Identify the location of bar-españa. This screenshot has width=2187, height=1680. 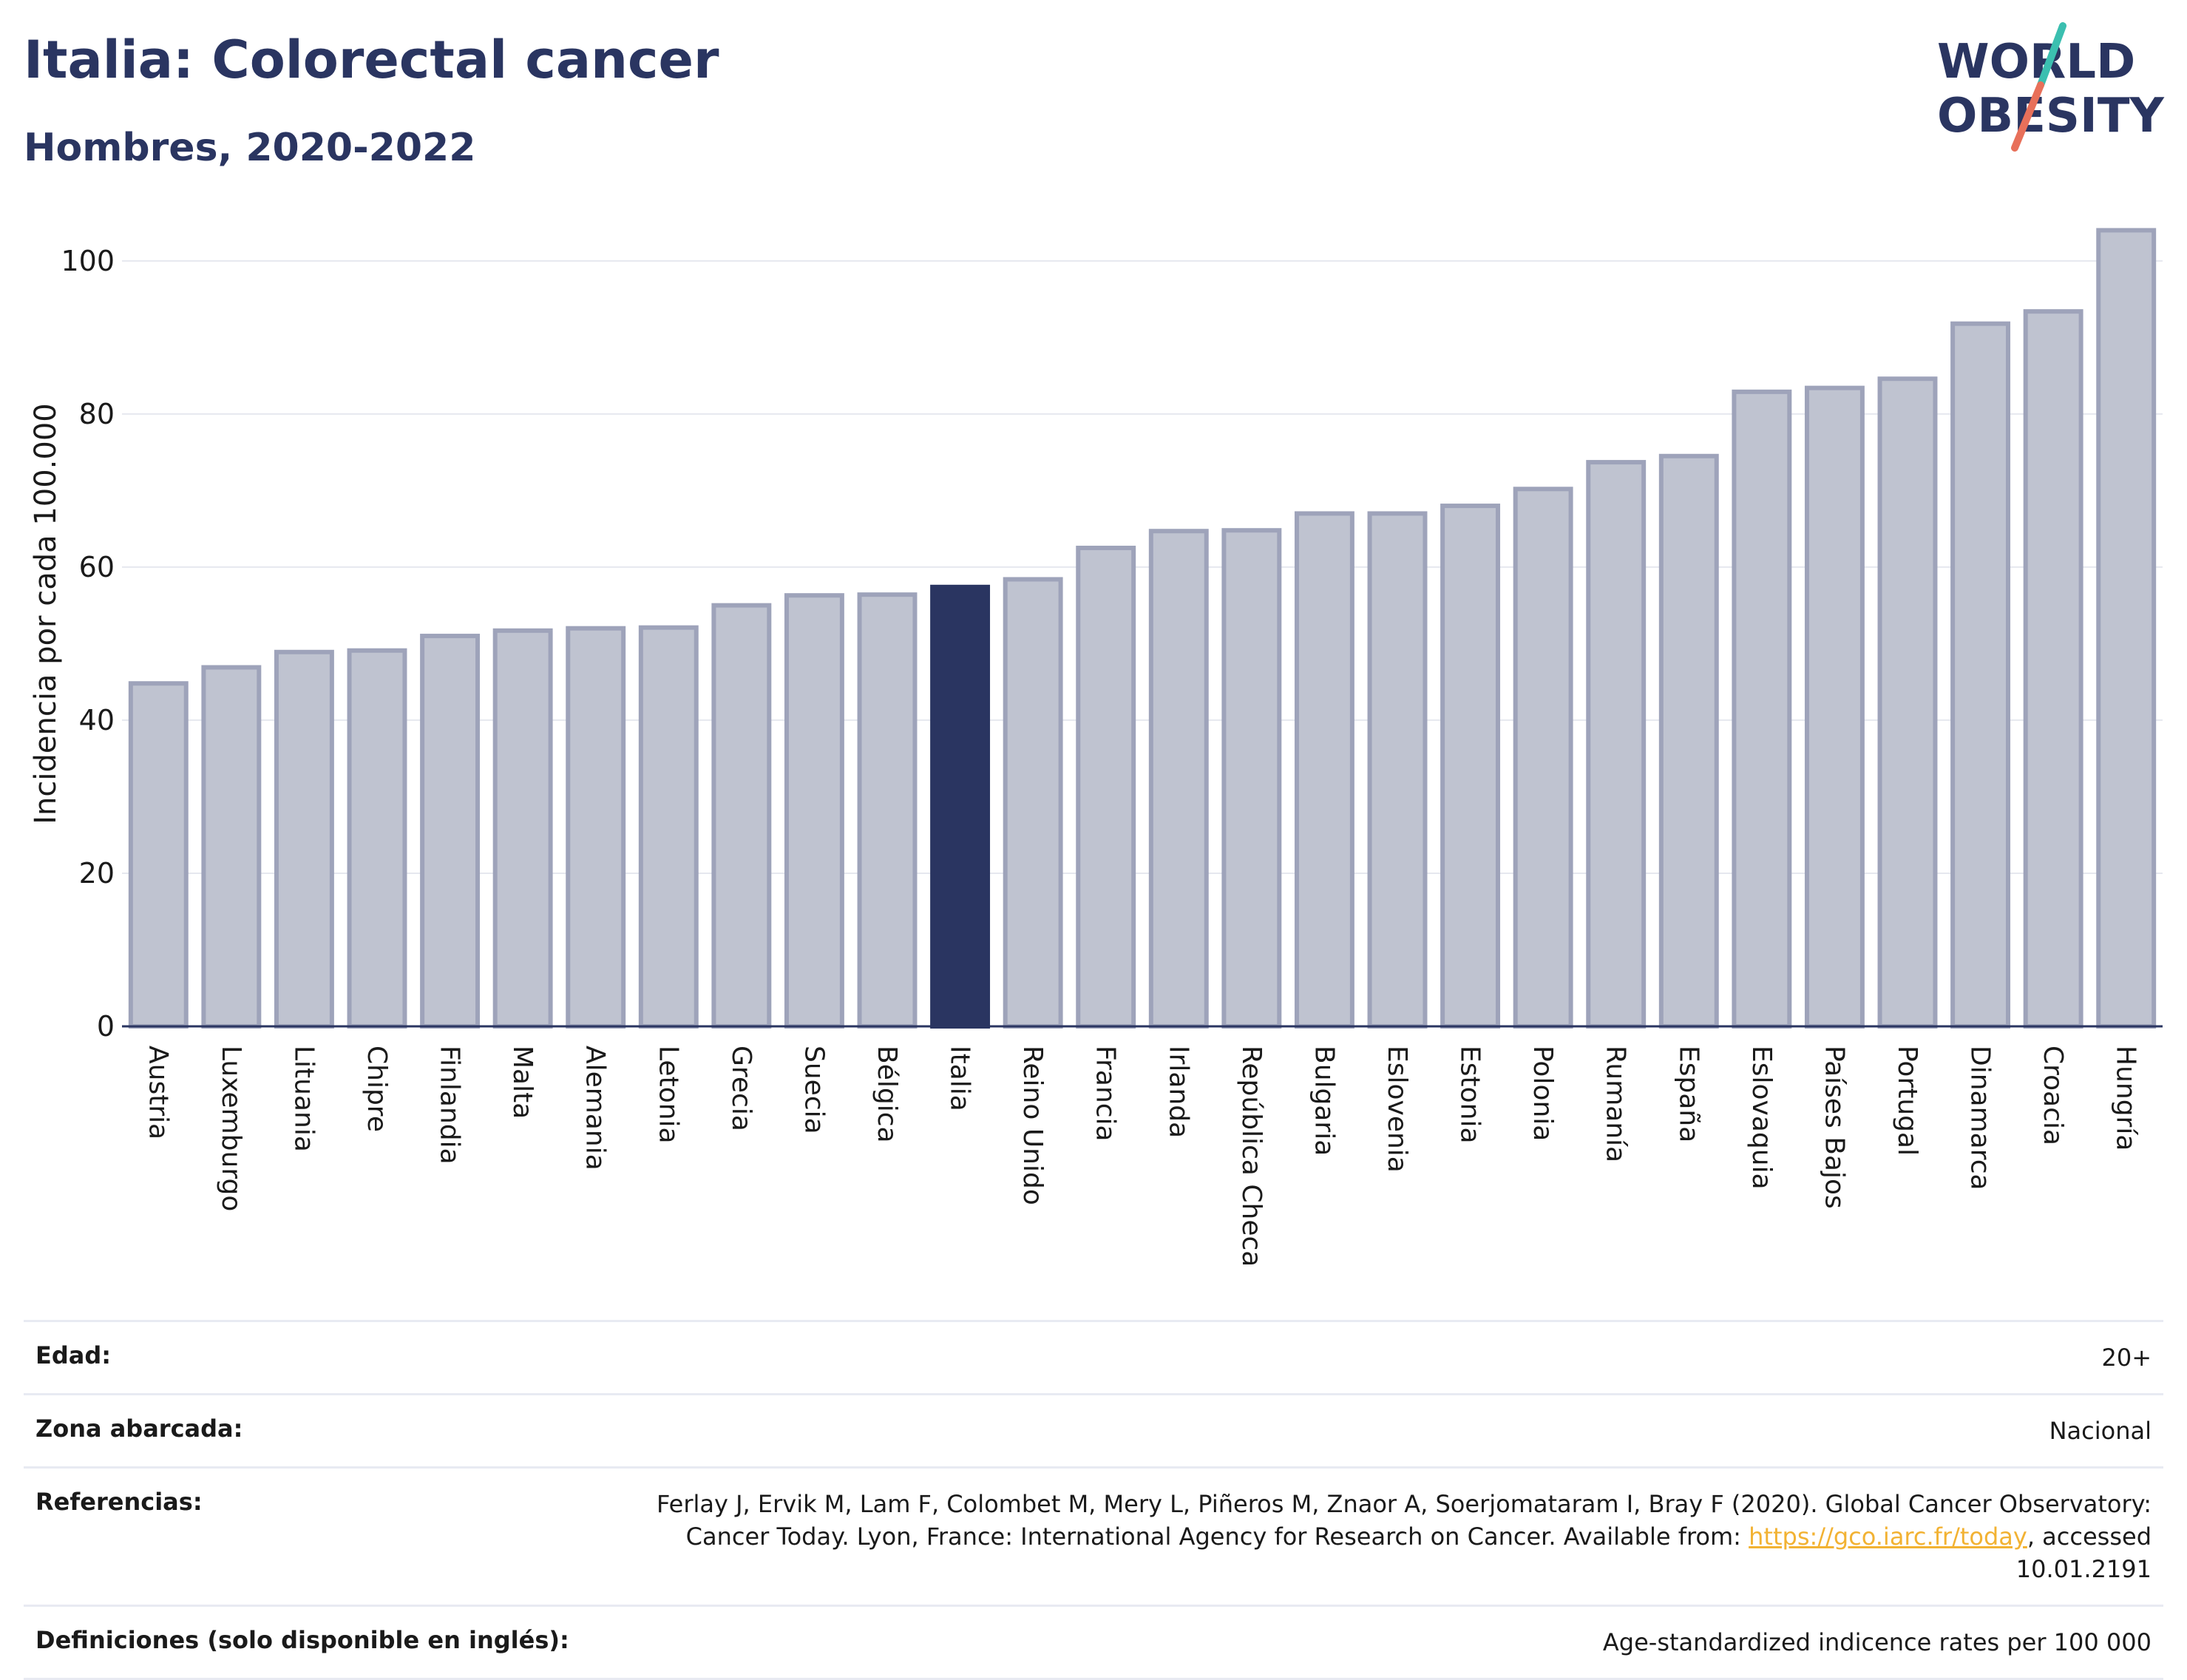
(1688, 741).